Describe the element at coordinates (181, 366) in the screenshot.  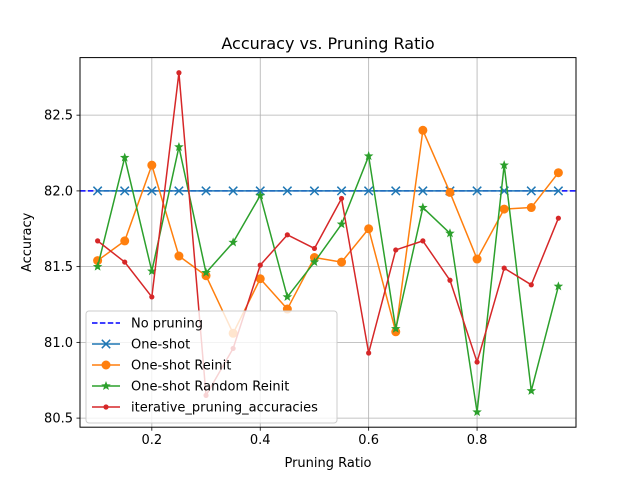
I see `legend-label: One-shot Reinit` at that location.